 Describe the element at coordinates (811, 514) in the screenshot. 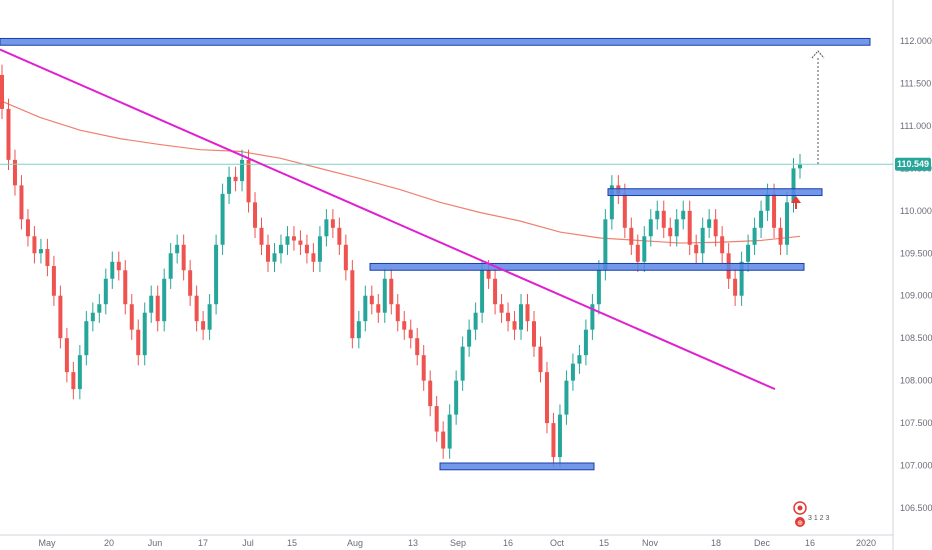

I see `events-badge: ⊕ 3 1 2 3` at that location.